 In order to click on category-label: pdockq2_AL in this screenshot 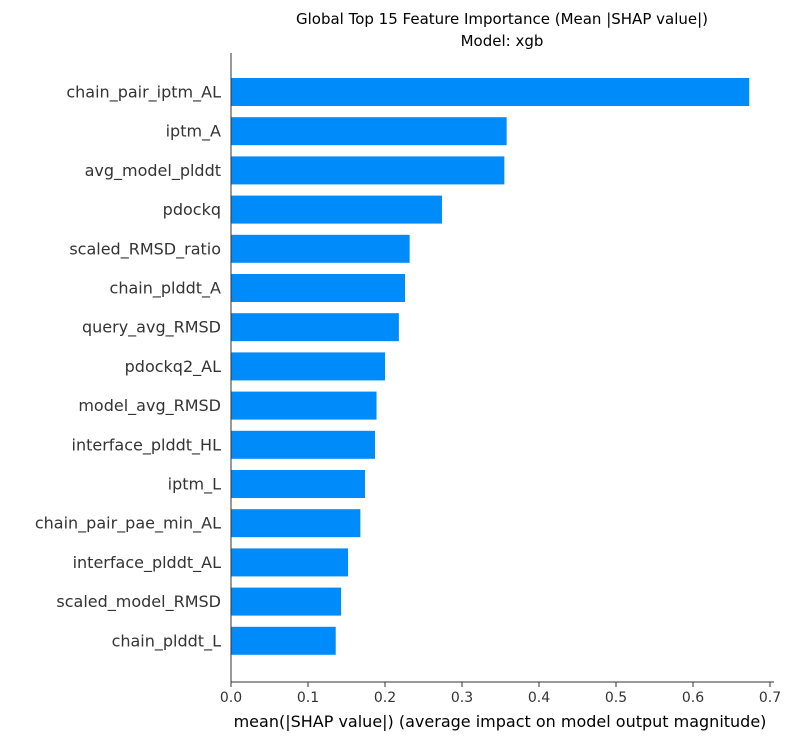, I will do `click(173, 367)`.